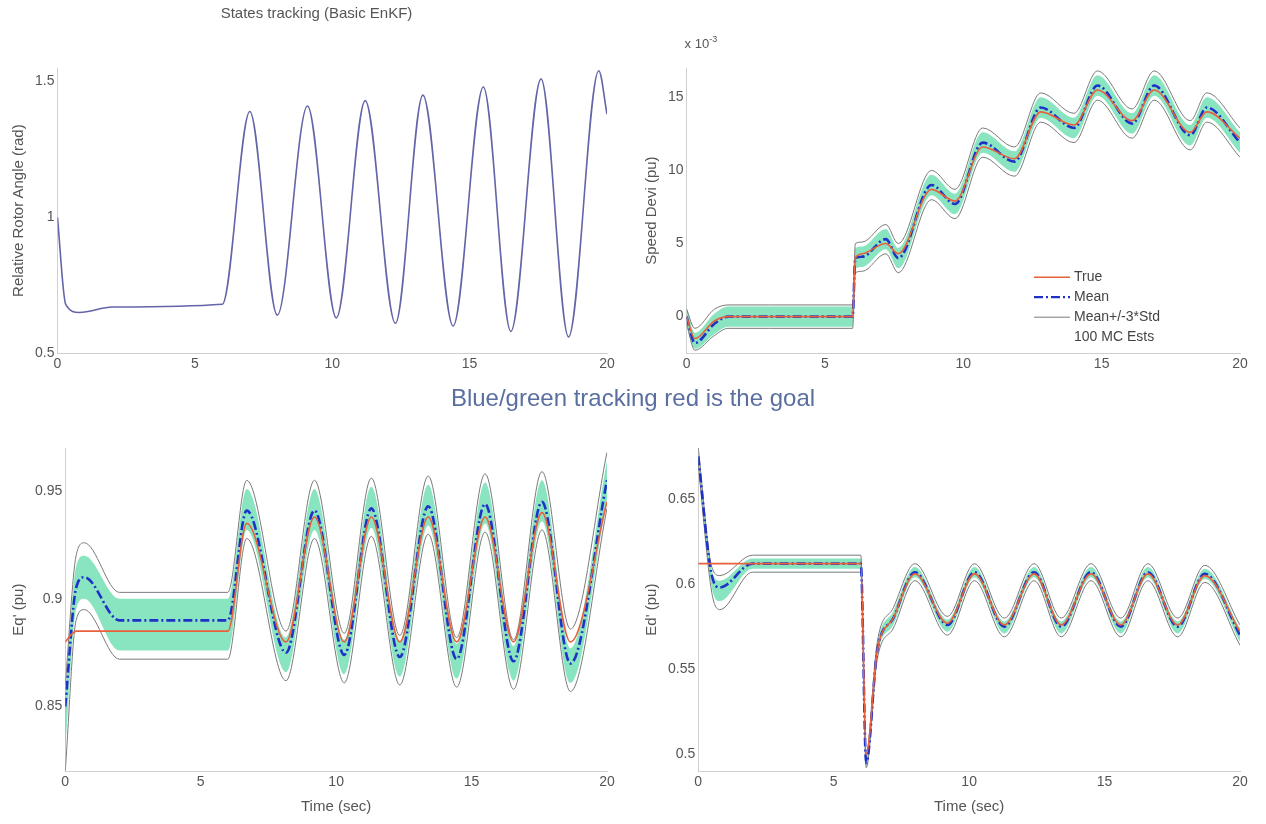 This screenshot has height=824, width=1266. I want to click on y-axis-title: Relative Rotor Angle (rad), so click(18, 210).